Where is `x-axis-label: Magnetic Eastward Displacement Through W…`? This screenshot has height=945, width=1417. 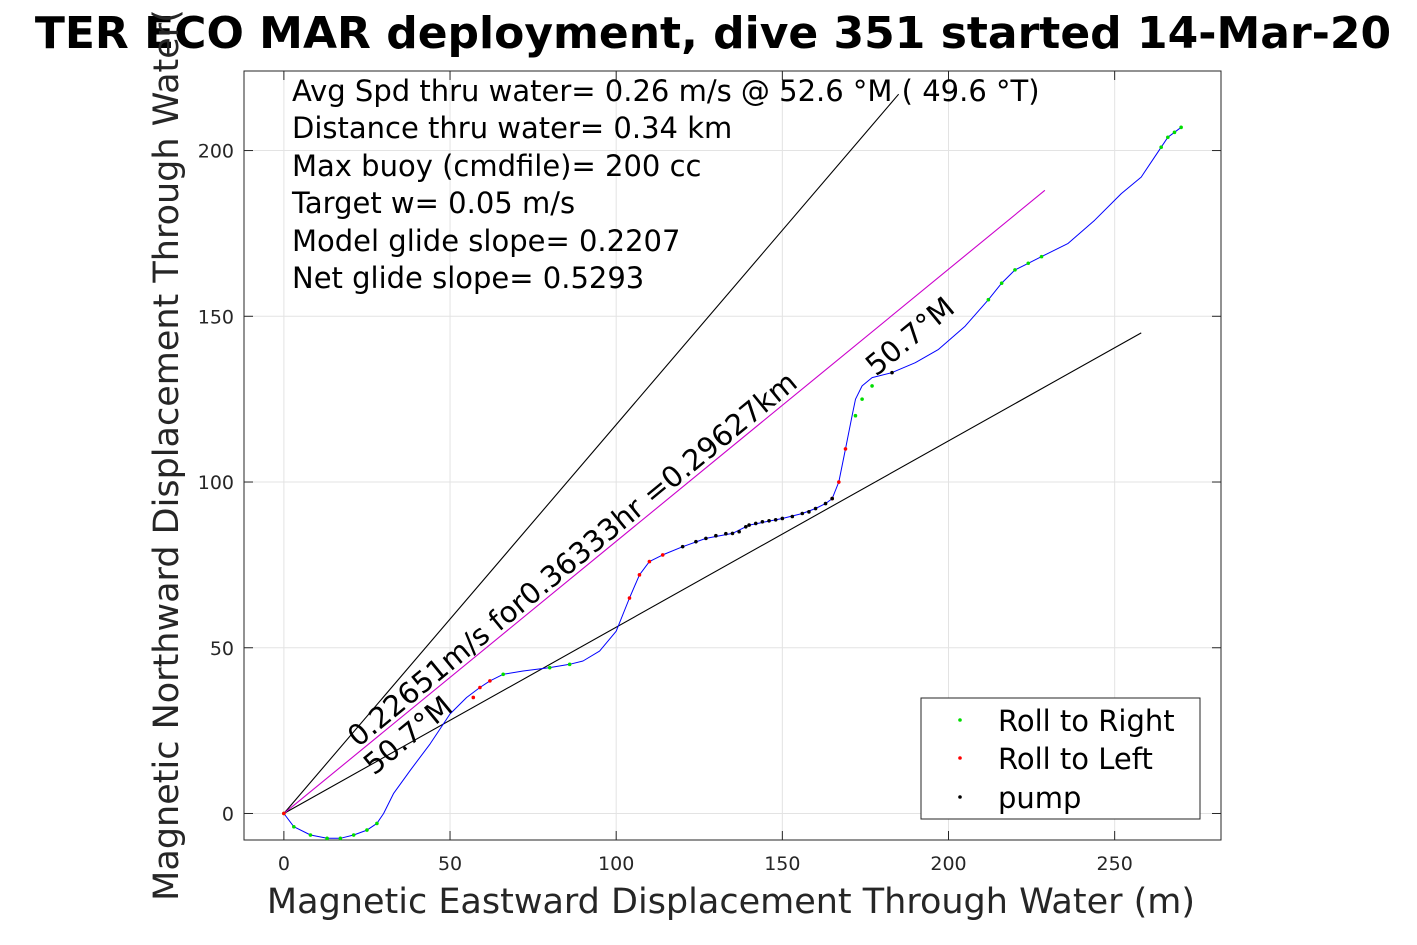
x-axis-label: Magnetic Eastward Displacement Through W… is located at coordinates (731, 902).